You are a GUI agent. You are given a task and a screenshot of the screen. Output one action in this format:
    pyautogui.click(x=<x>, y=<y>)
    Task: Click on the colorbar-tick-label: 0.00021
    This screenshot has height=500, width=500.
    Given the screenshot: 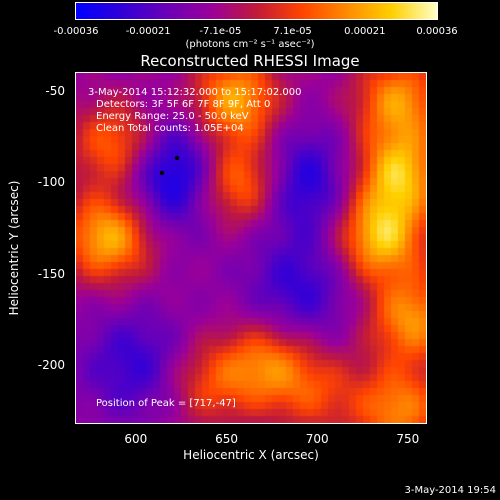 What is the action you would take?
    pyautogui.click(x=365, y=31)
    